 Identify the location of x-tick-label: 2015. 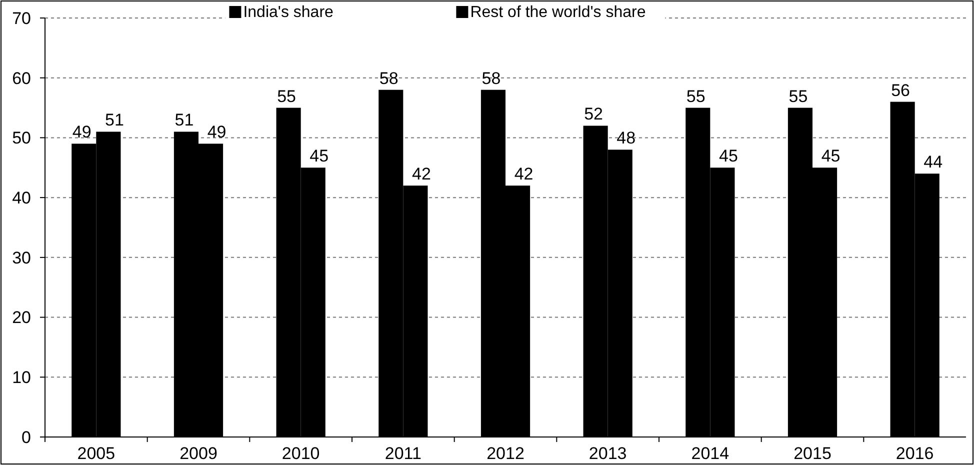
(813, 453).